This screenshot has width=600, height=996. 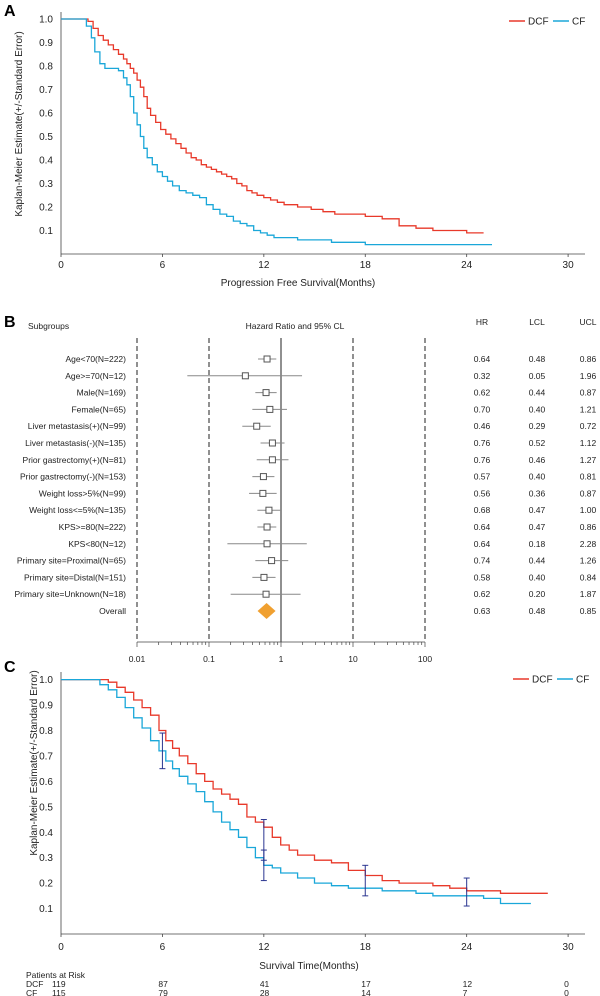 What do you see at coordinates (48, 326) in the screenshot?
I see `forest-header-subgroups: Subgroups` at bounding box center [48, 326].